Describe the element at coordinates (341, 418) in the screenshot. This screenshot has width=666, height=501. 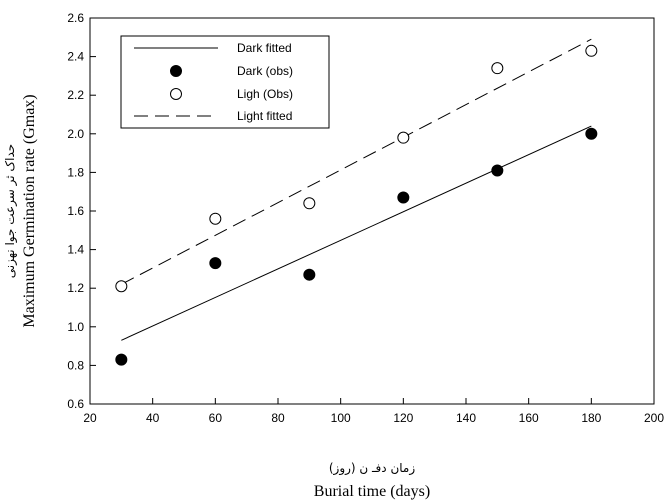
I see `x-tick-label: 100` at that location.